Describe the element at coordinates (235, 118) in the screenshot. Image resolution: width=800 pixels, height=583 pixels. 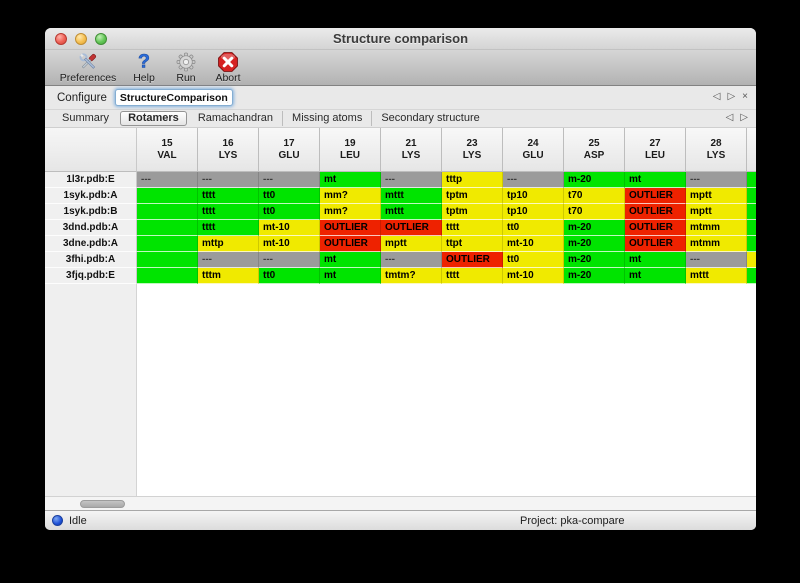
I see `tab-ramachandran: Ramachandran` at that location.